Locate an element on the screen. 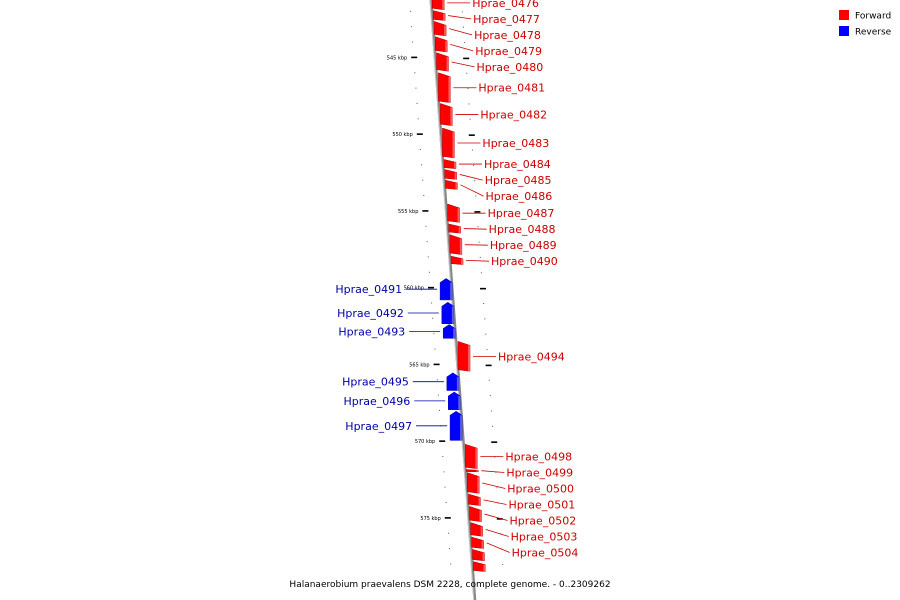  gene-label-Hprae_0490: Hprae_0490 is located at coordinates (524, 261).